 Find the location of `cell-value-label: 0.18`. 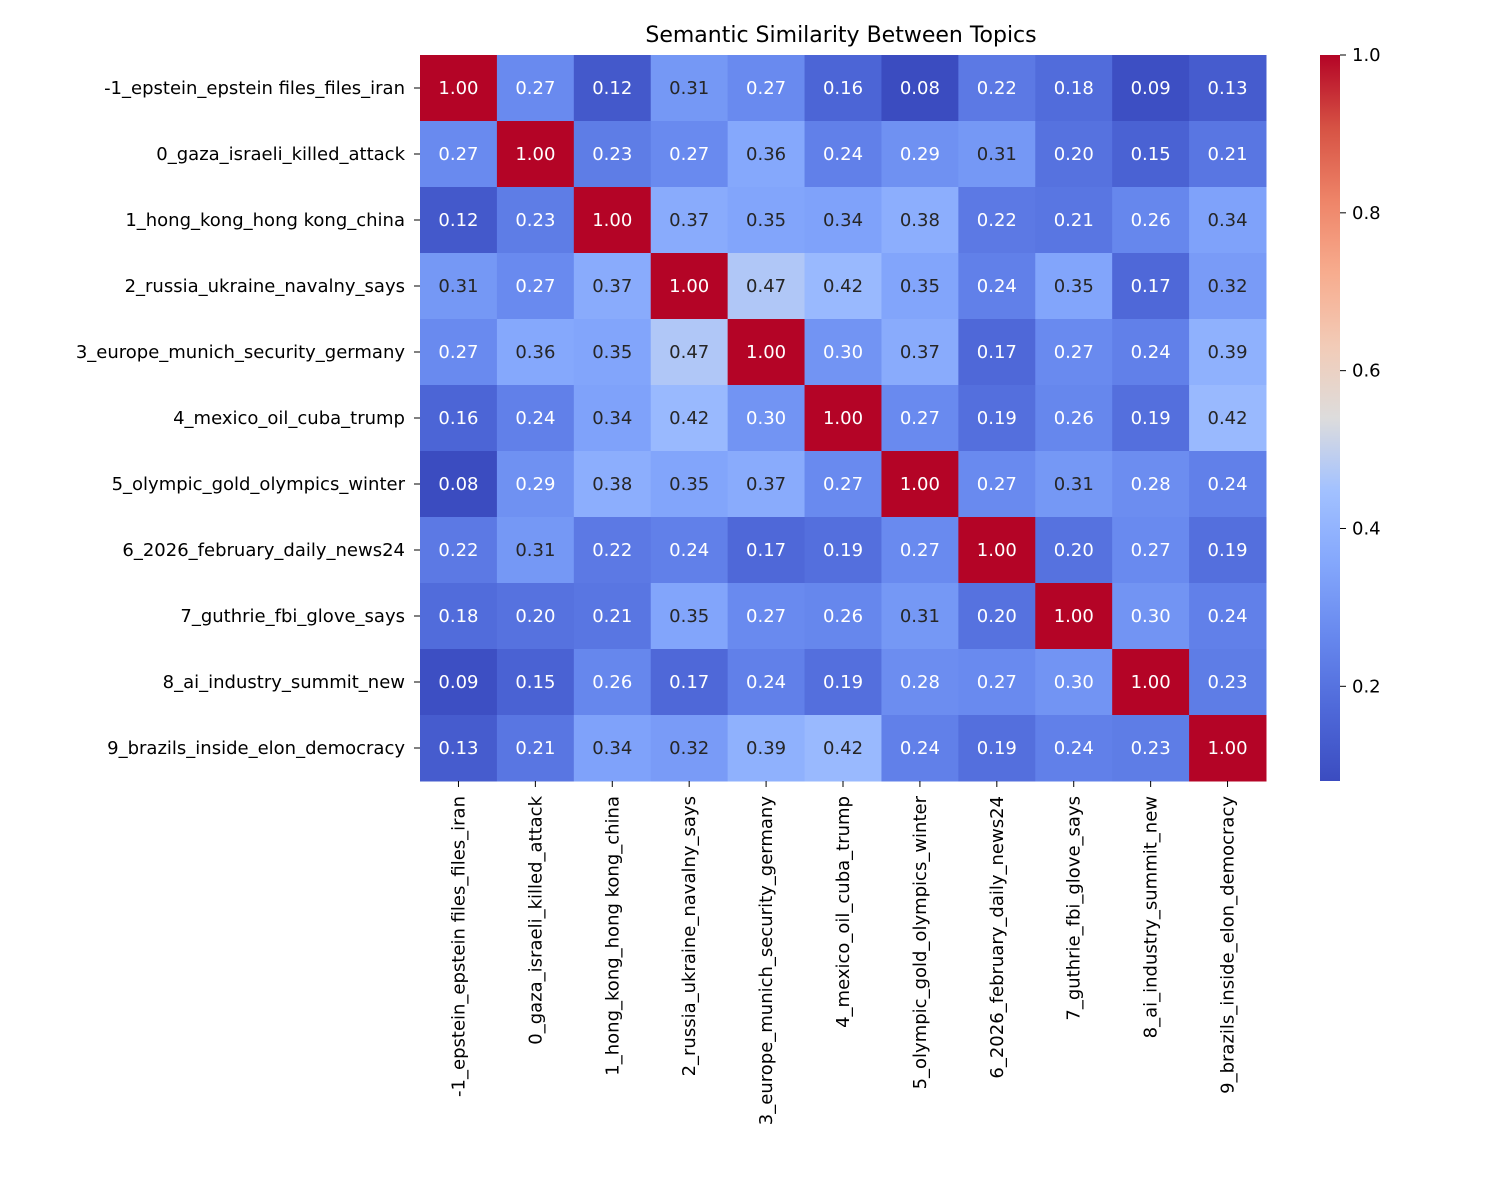

cell-value-label: 0.18 is located at coordinates (458, 616).